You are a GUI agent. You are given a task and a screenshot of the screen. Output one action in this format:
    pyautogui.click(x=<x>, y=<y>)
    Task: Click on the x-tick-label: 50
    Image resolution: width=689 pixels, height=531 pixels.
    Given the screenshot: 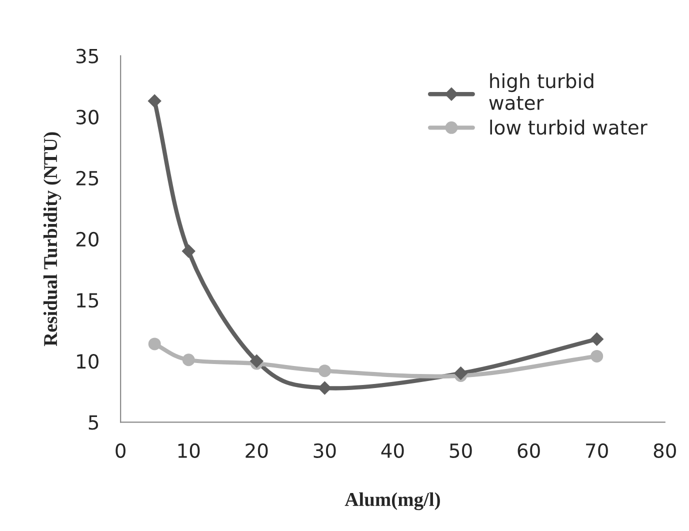 What is the action you would take?
    pyautogui.click(x=461, y=450)
    